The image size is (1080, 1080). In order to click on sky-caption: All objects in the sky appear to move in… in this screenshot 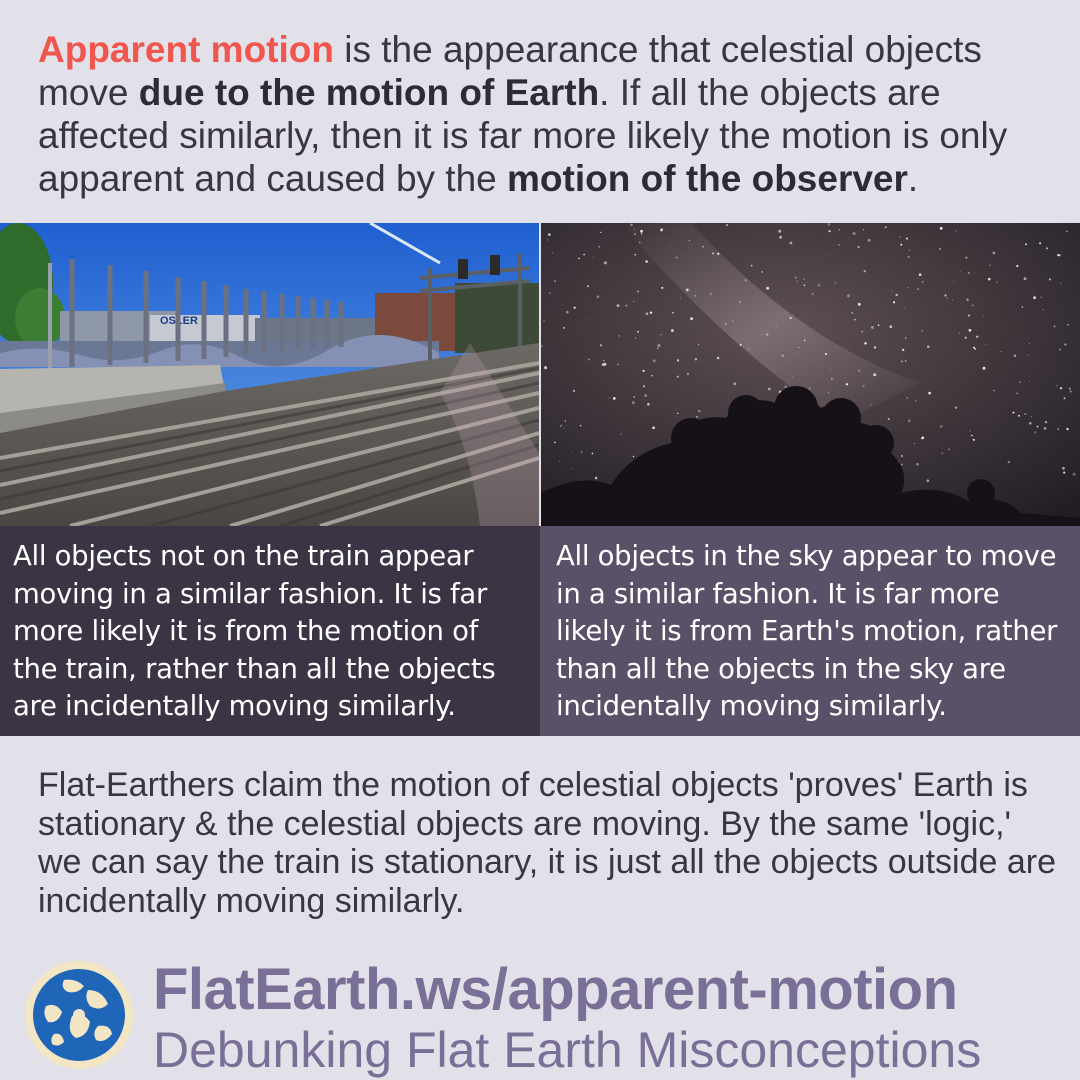, I will do `click(810, 631)`.